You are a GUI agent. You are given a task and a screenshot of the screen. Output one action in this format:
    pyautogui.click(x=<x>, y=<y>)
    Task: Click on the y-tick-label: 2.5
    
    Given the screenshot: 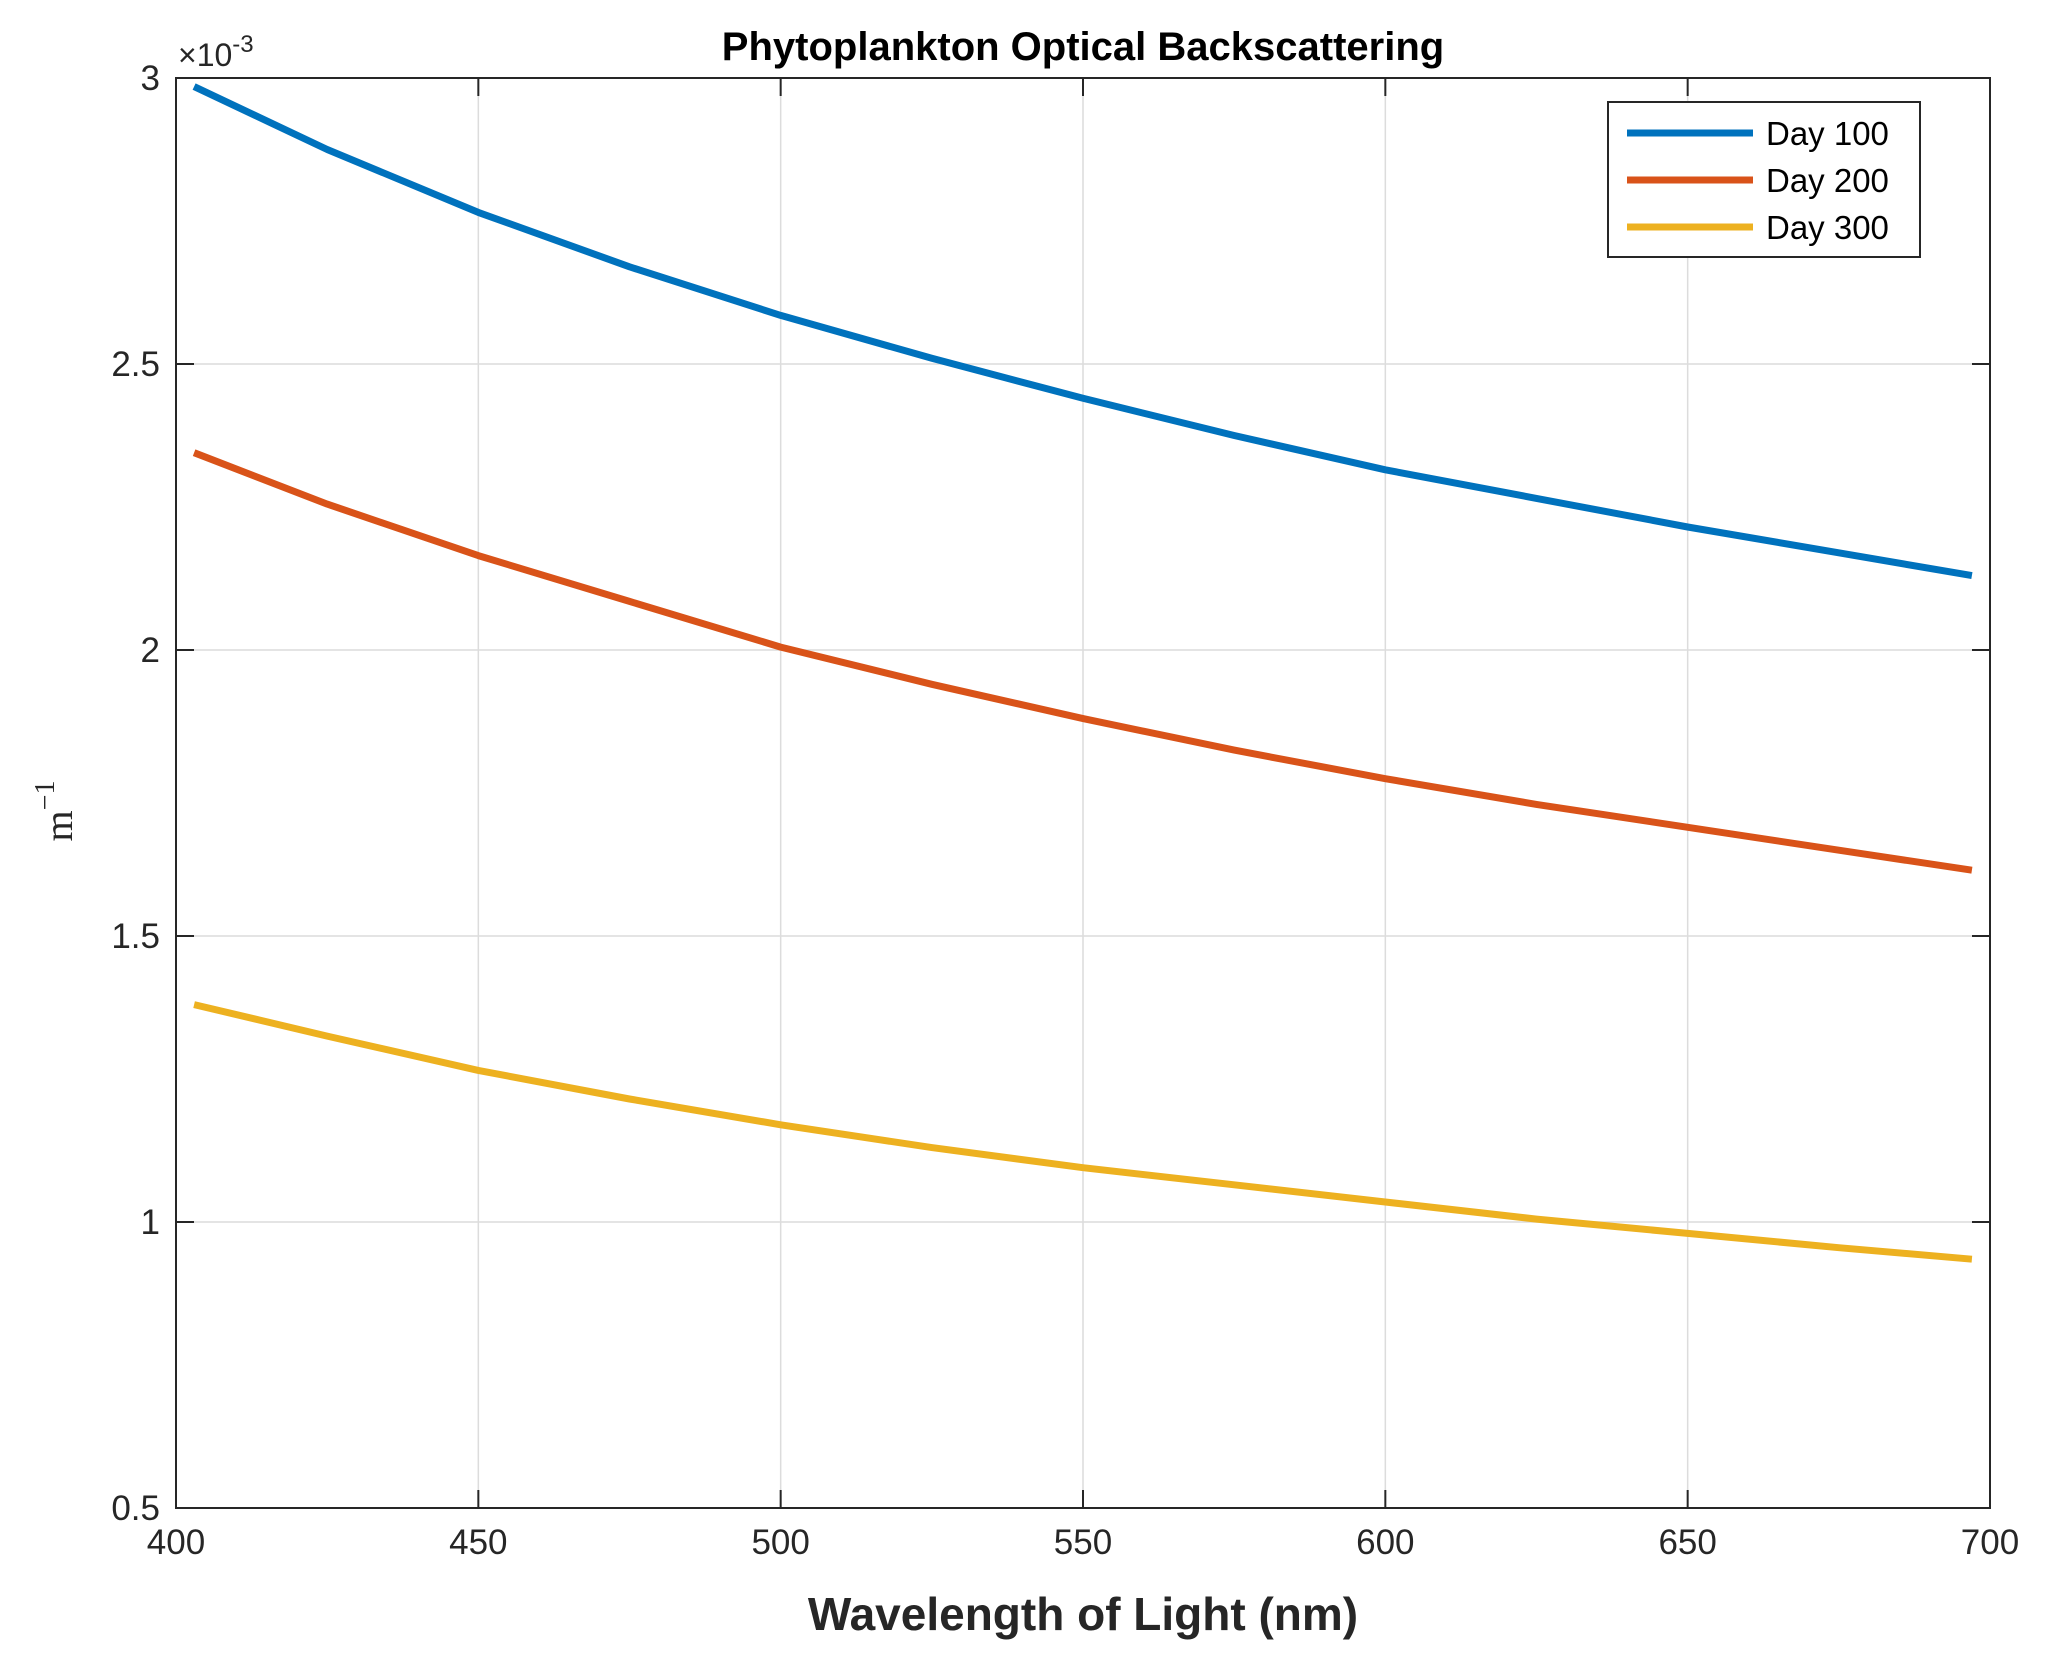 What is the action you would take?
    pyautogui.click(x=135, y=364)
    